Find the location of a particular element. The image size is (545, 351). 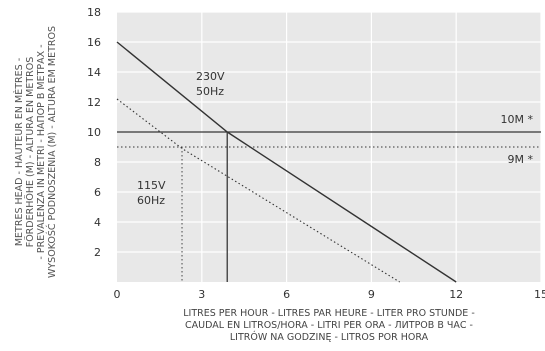

y-tick-label-3: 8 is located at coordinates (97, 162).